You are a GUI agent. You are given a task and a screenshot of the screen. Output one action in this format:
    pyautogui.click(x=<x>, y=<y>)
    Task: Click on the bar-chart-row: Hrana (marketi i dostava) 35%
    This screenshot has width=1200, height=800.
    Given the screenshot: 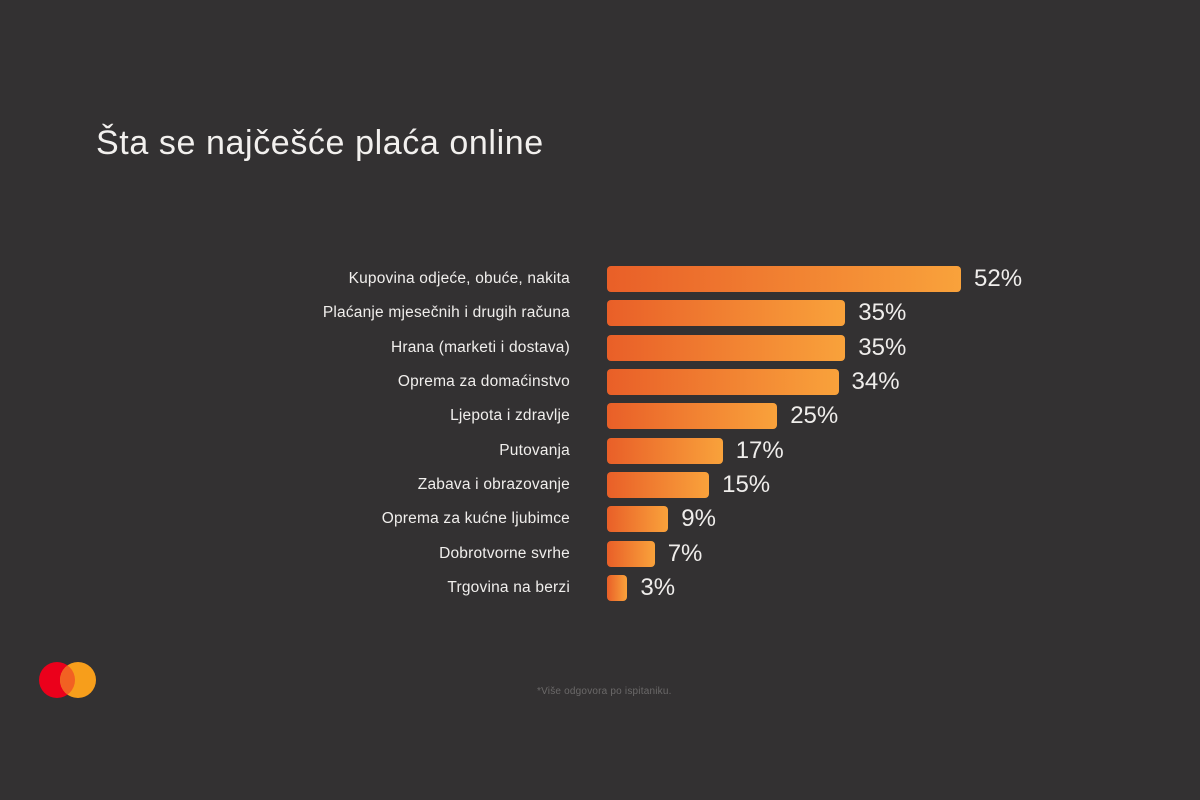 What is the action you would take?
    pyautogui.click(x=600, y=348)
    